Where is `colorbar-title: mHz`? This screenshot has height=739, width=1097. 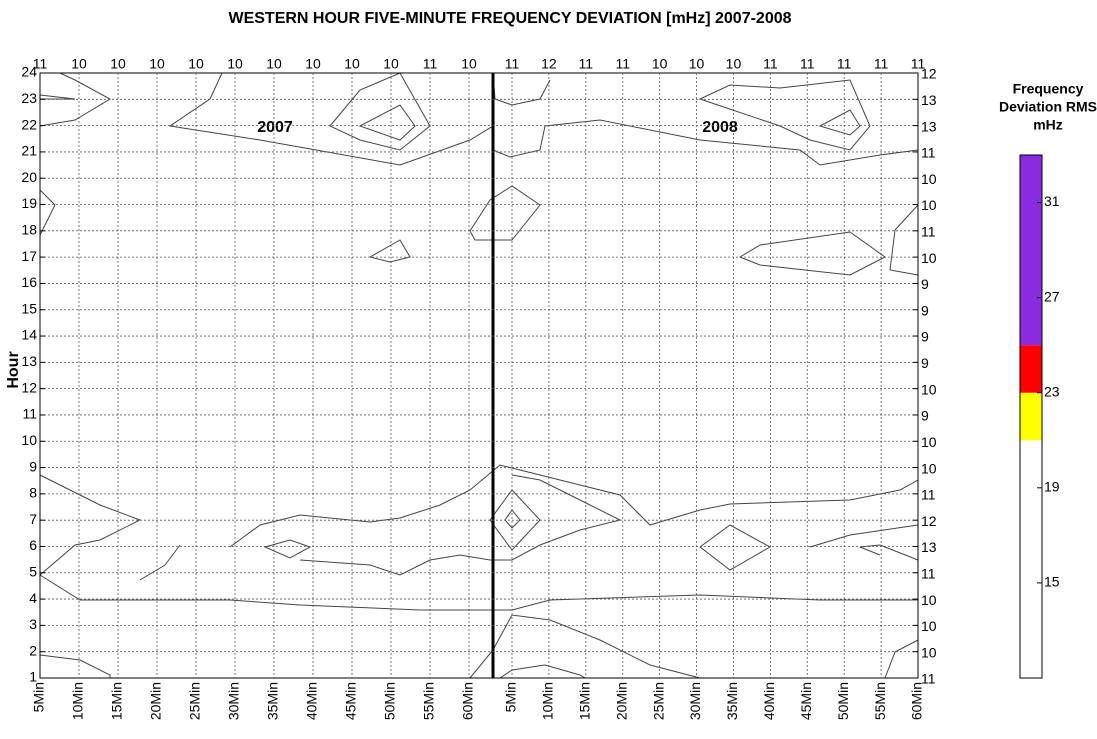
colorbar-title: mHz is located at coordinates (1048, 125).